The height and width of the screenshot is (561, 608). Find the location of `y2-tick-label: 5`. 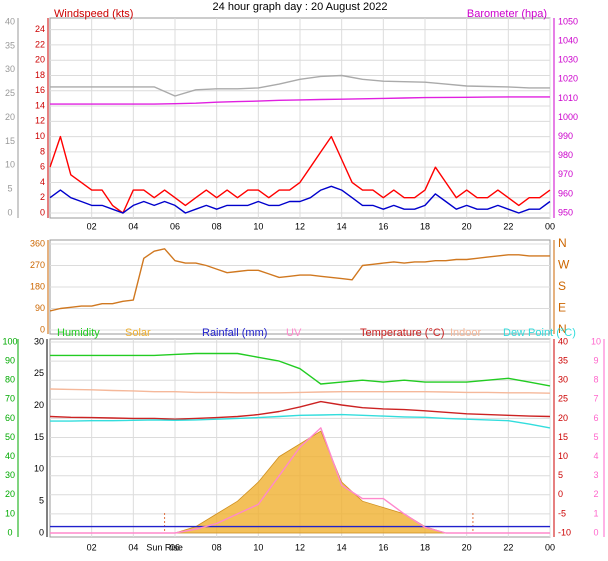

y2-tick-label: 5 is located at coordinates (560, 475).